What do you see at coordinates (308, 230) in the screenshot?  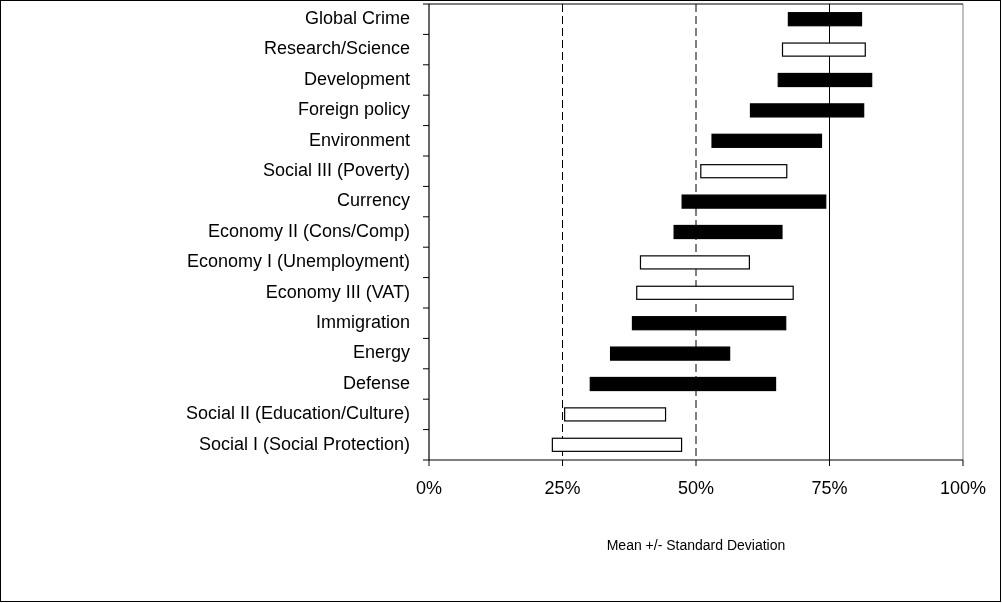 I see `y-tick-label: Economy II (Cons/Comp)` at bounding box center [308, 230].